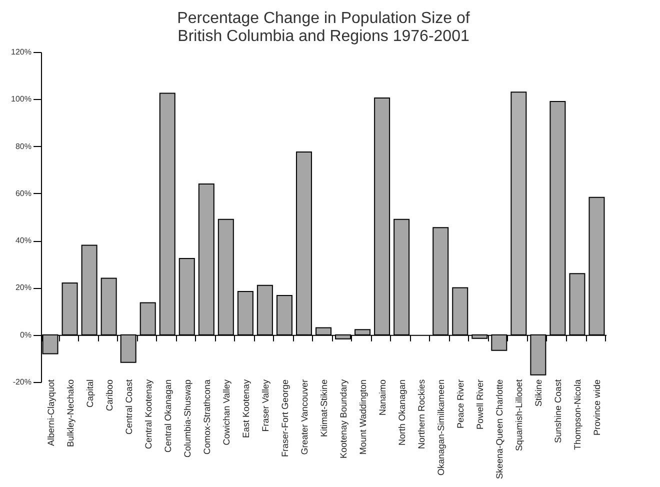 Image resolution: width=660 pixels, height=487 pixels. What do you see at coordinates (441, 427) in the screenshot?
I see `x-tick-label: Okanagan-Similkameen` at bounding box center [441, 427].